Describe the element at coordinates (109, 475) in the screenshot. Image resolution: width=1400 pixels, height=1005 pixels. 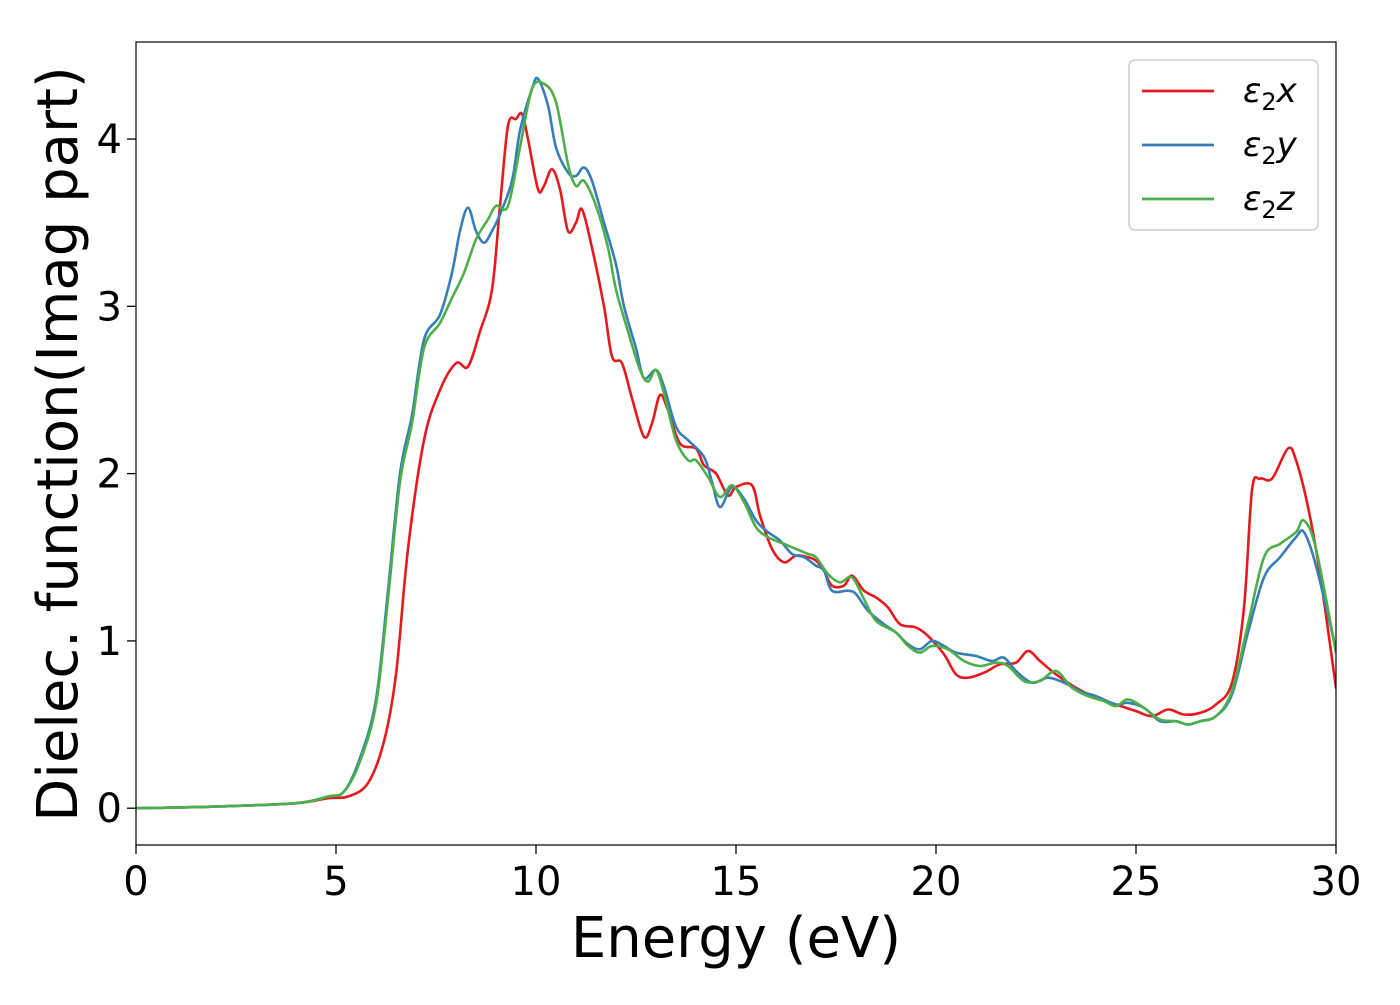
I see `y-tick-label: 2` at that location.